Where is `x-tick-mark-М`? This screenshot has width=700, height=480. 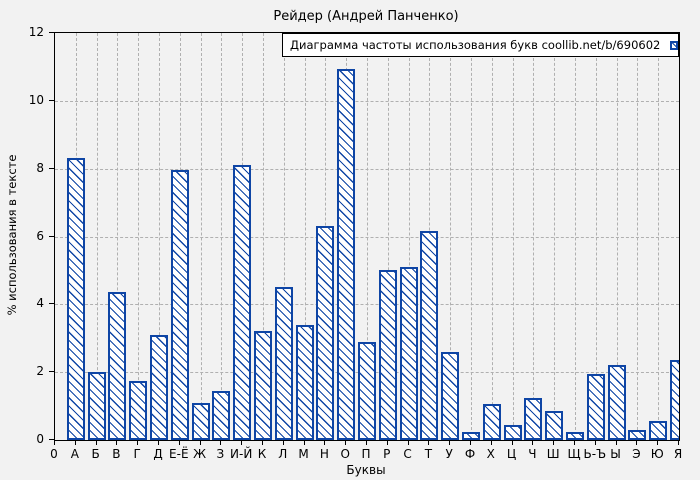 x-tick-mark-М is located at coordinates (304, 442).